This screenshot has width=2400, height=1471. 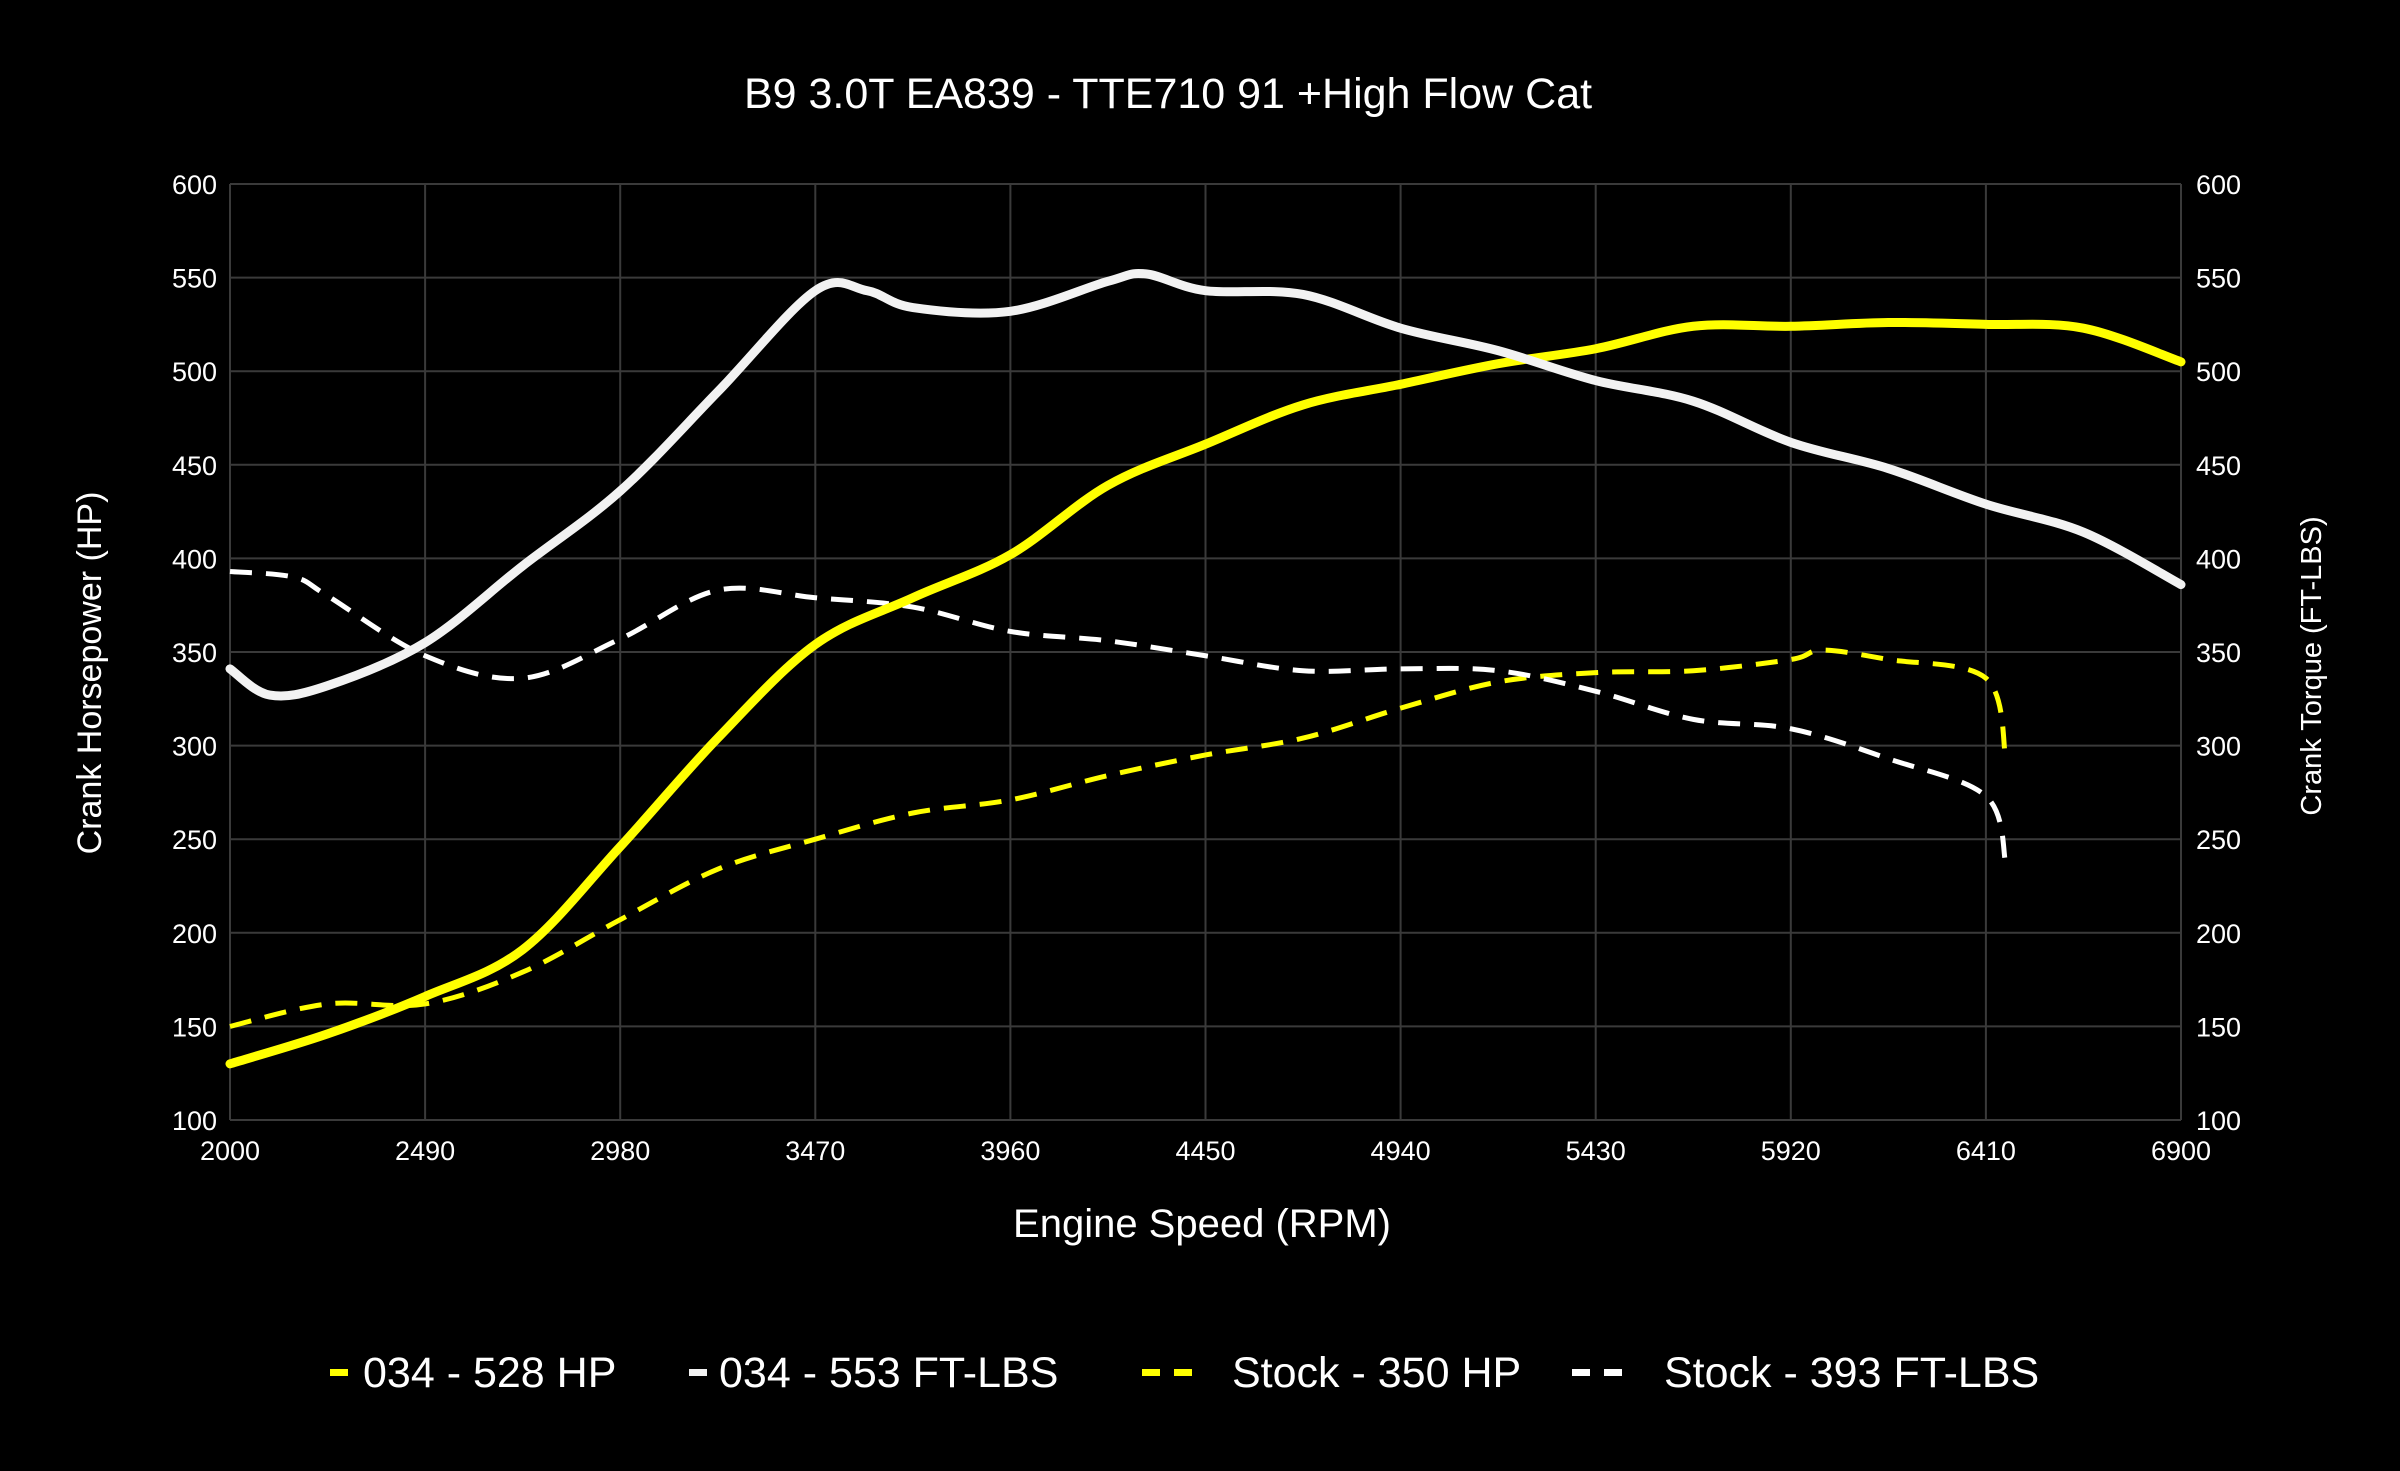 What do you see at coordinates (1596, 1151) in the screenshot?
I see `x-tick-label: 5430` at bounding box center [1596, 1151].